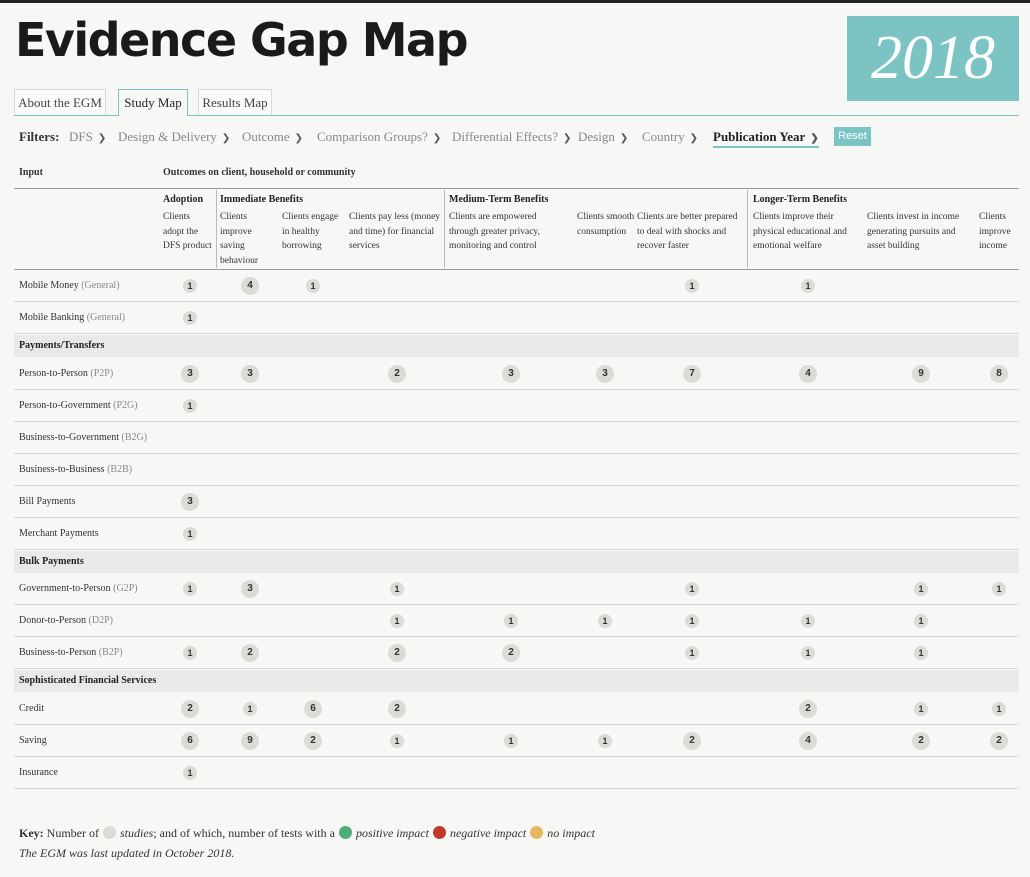 Image resolution: width=1030 pixels, height=877 pixels. Describe the element at coordinates (670, 136) in the screenshot. I see `filter-country: Country ❯` at that location.